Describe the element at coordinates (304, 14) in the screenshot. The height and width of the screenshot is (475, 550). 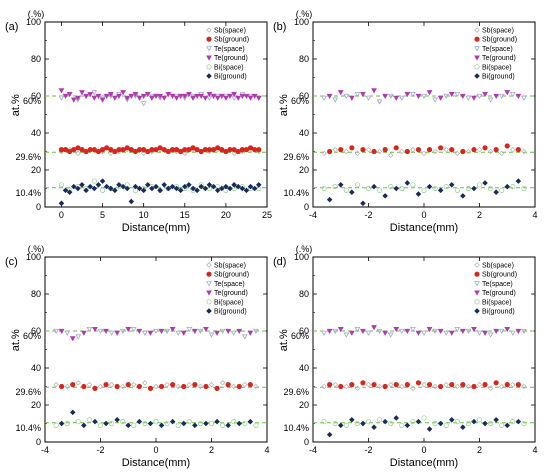
I see `unit-label: (.%)` at that location.